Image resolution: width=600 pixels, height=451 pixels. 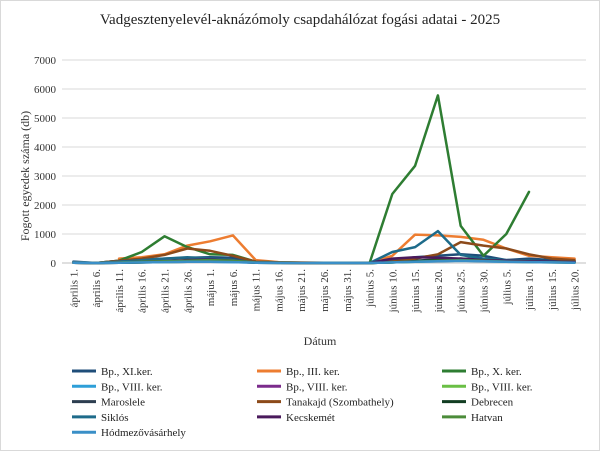 I want to click on x-tick-label: május 21., so click(x=302, y=290).